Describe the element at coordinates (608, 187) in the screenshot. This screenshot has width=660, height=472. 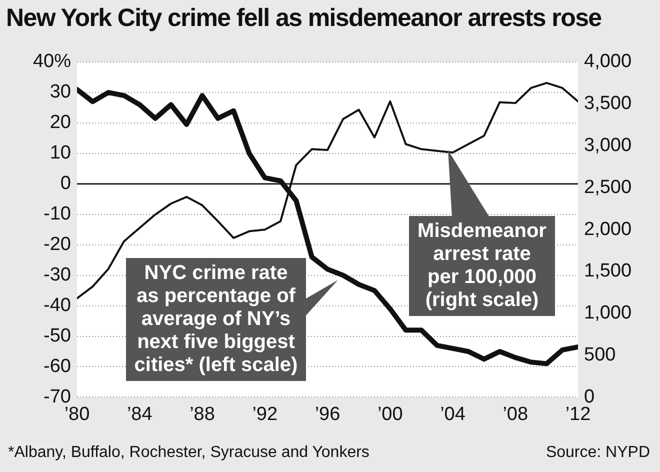
I see `y2-tick-label: 2,500` at that location.